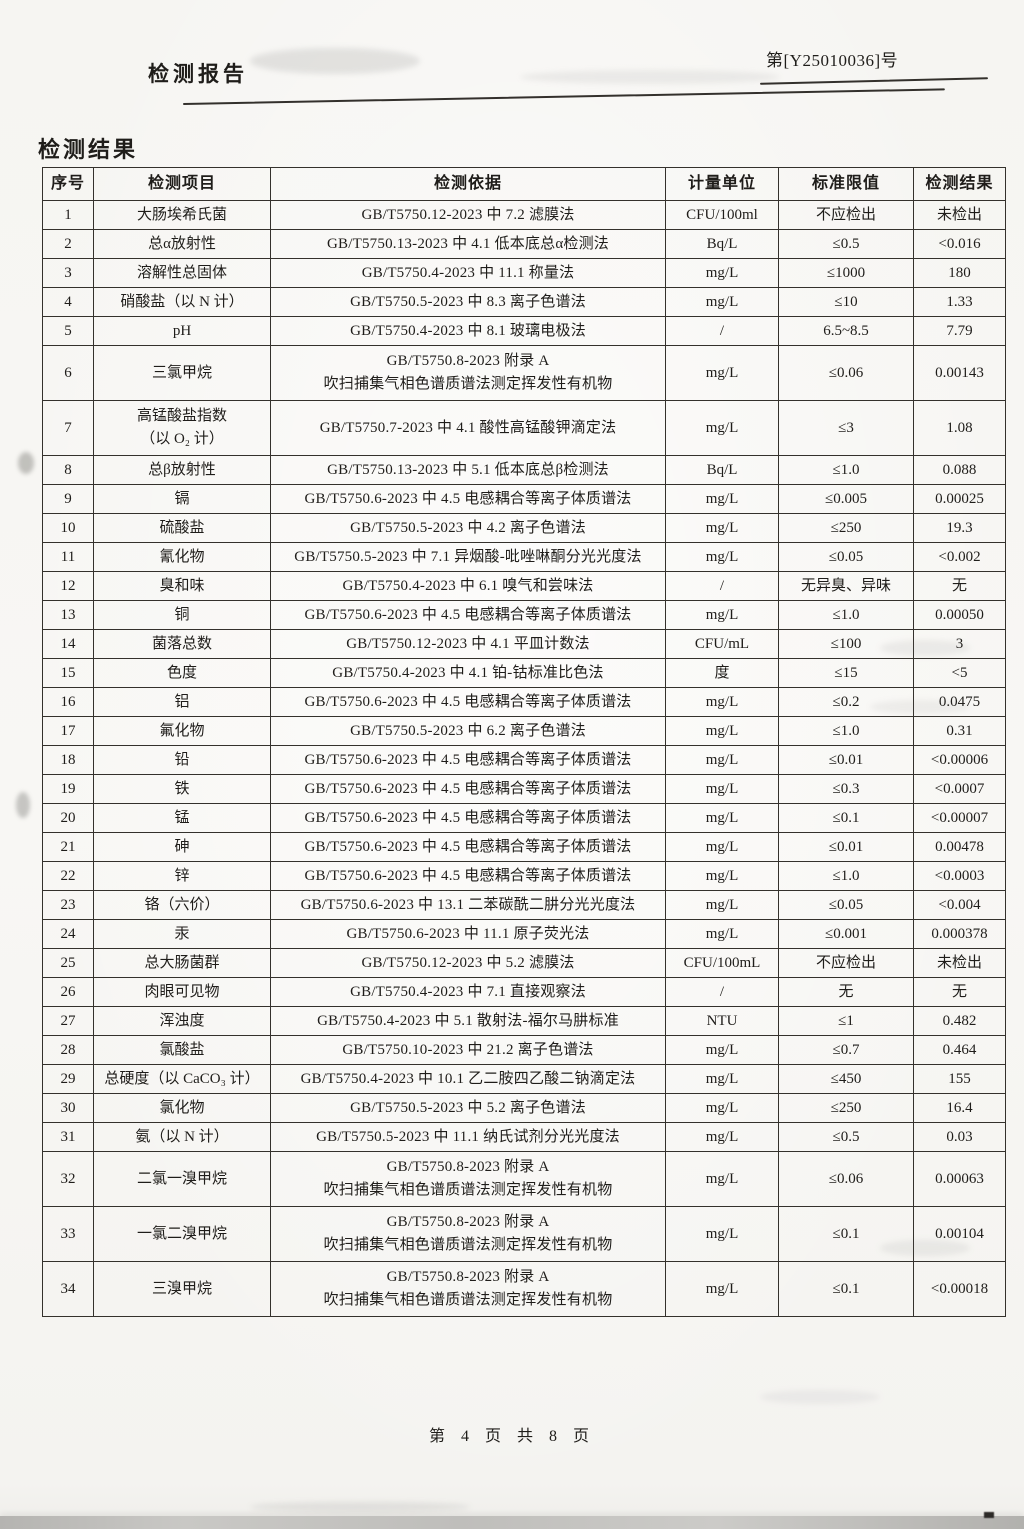 The image size is (1024, 1529). Describe the element at coordinates (959, 470) in the screenshot. I see `cell-result: 0.088` at that location.